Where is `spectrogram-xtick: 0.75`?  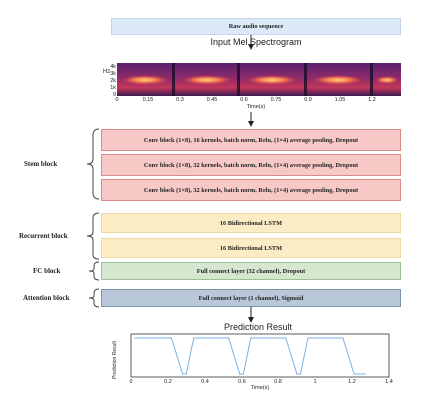
spectrogram-xtick: 0.75 is located at coordinates (276, 100).